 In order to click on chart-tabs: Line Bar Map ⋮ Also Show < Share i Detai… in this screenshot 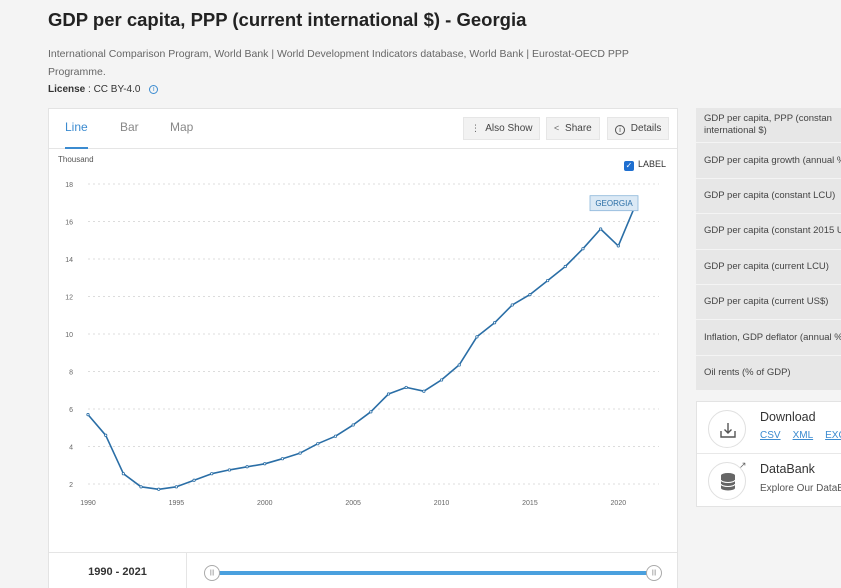, I will do `click(363, 129)`.